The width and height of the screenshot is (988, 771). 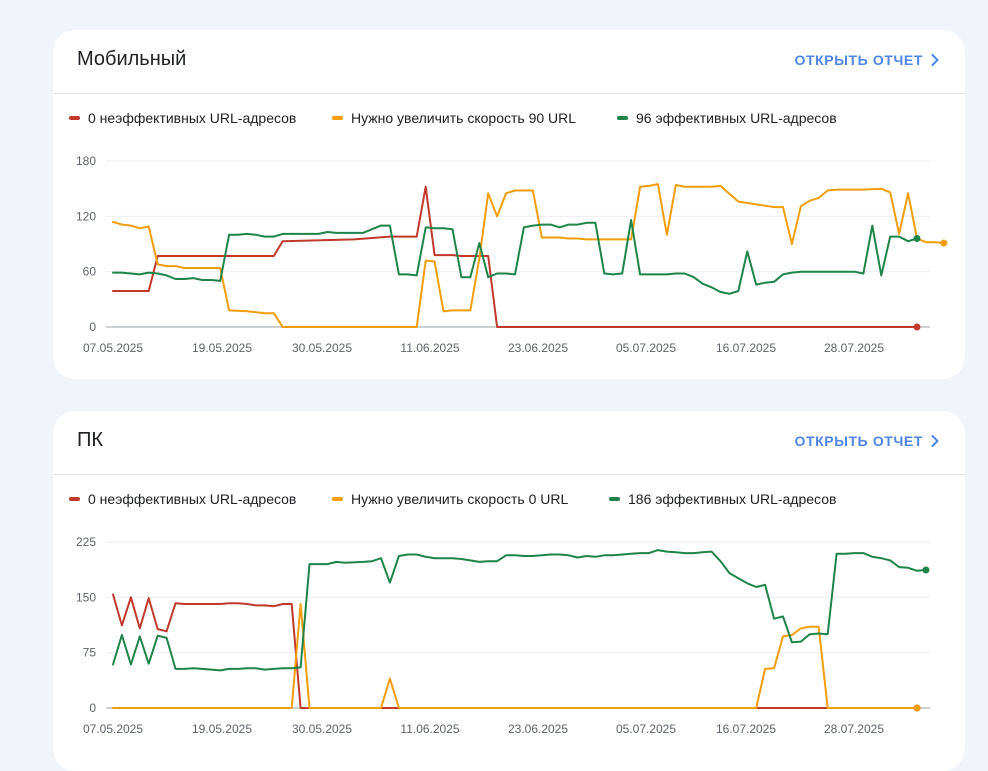 What do you see at coordinates (132, 59) in the screenshot?
I see `mobile-card-title: Мобильный` at bounding box center [132, 59].